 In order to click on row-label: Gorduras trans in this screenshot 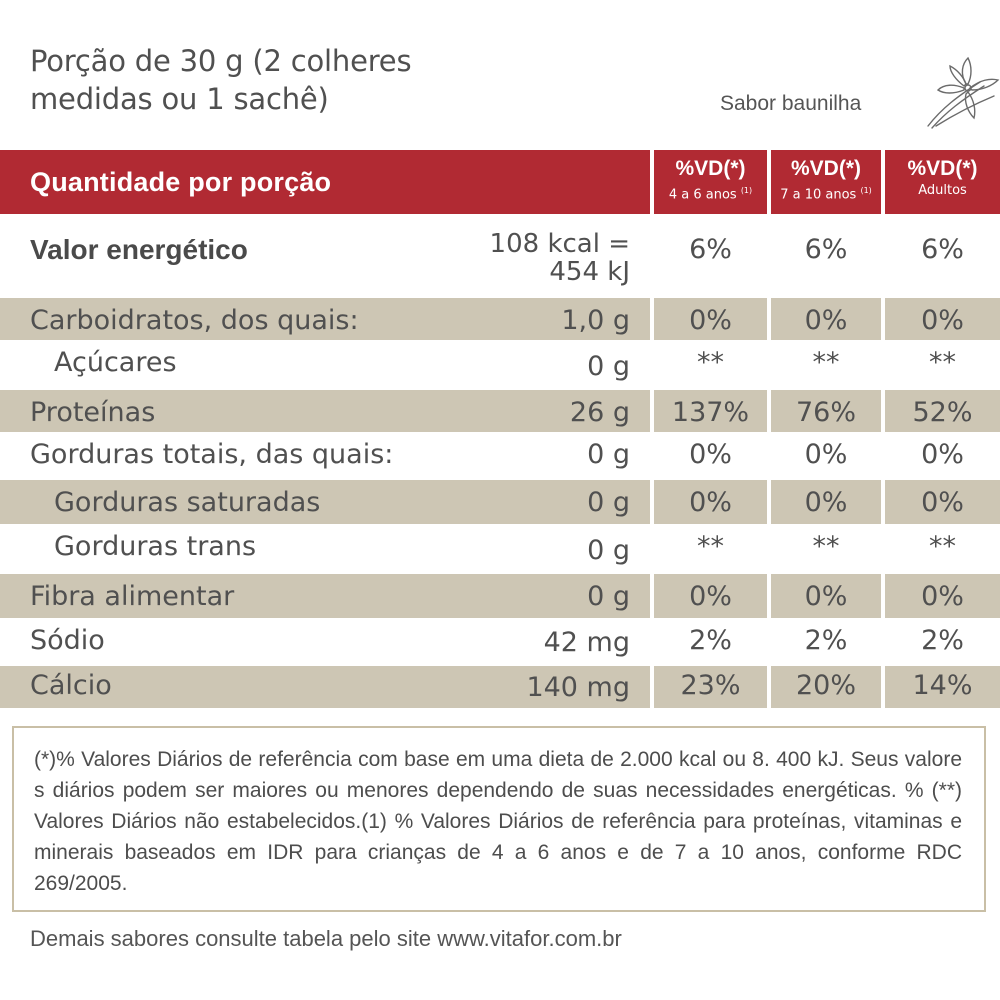, I will do `click(155, 546)`.